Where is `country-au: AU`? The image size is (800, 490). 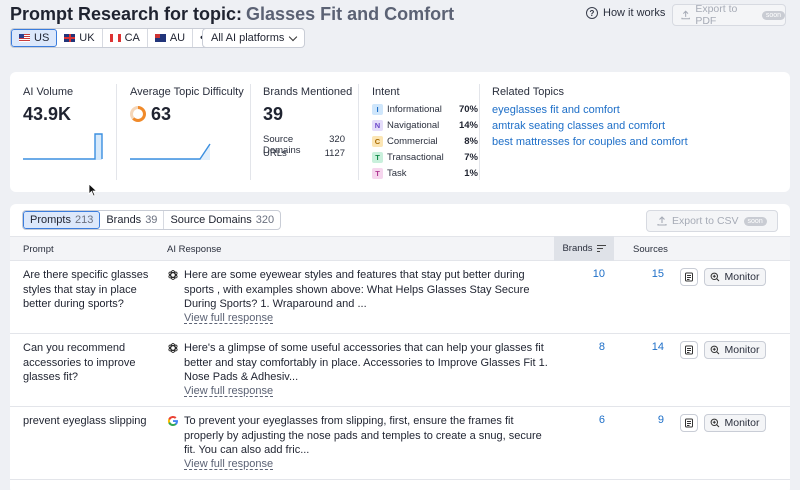
country-au: AU is located at coordinates (171, 38).